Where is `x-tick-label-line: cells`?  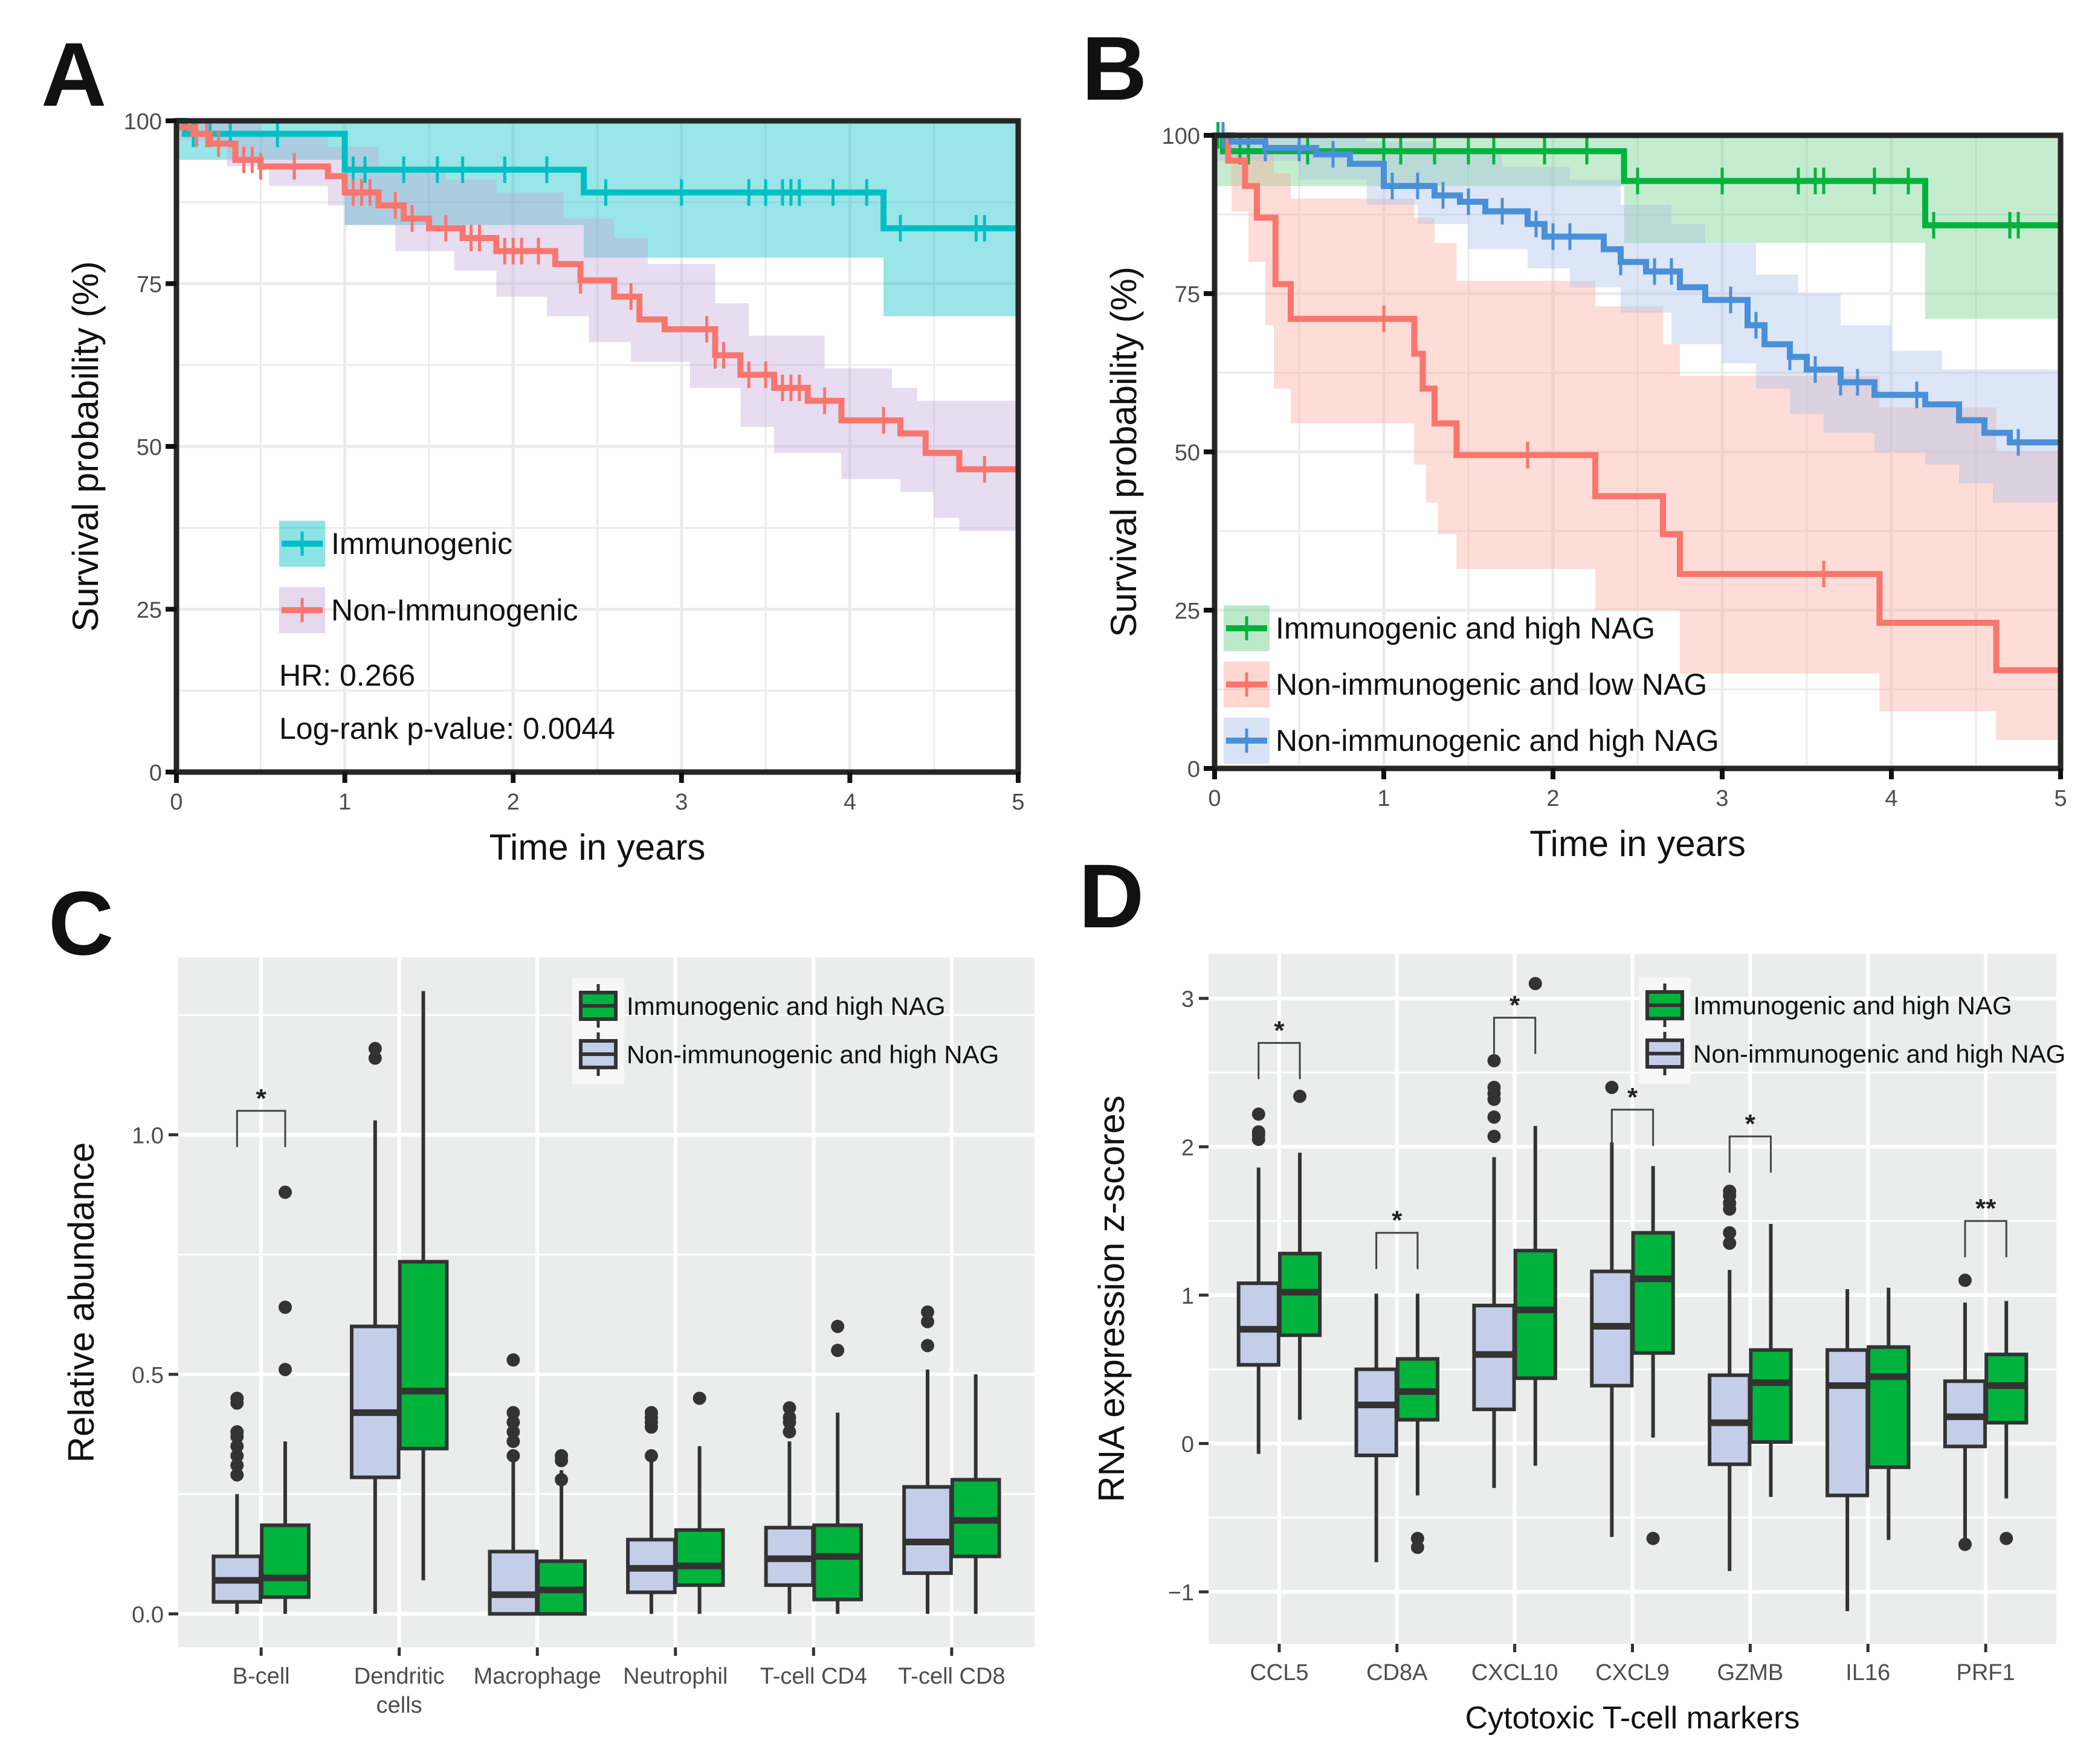 x-tick-label-line: cells is located at coordinates (399, 1705).